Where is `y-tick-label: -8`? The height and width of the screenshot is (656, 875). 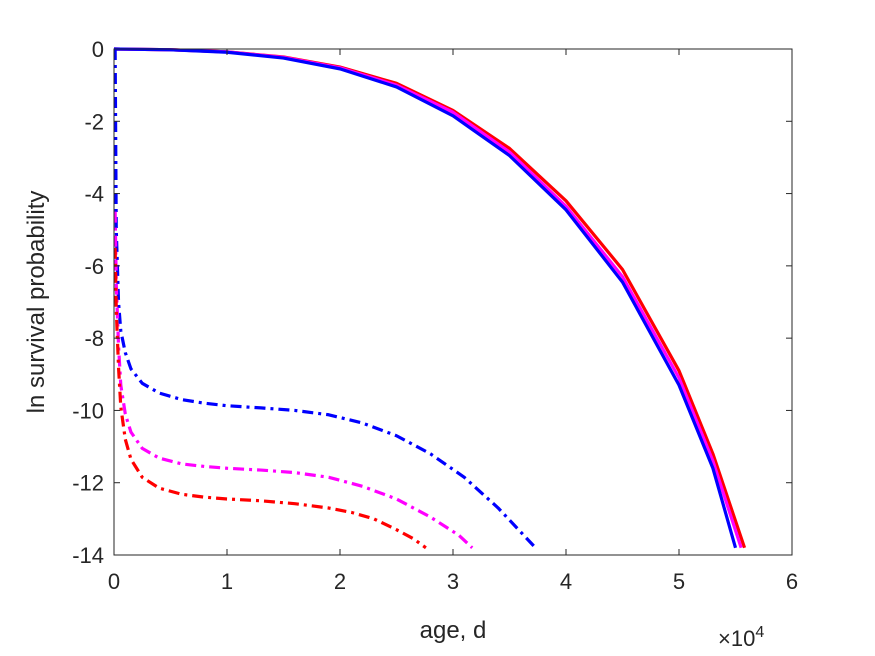 y-tick-label: -8 is located at coordinates (94, 338).